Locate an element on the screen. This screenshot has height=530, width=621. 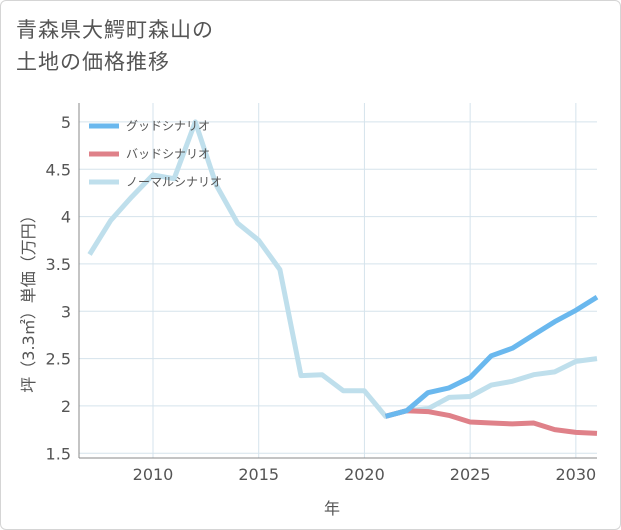
chart-title-line-2: 土地の価格推移 is located at coordinates (93, 62).